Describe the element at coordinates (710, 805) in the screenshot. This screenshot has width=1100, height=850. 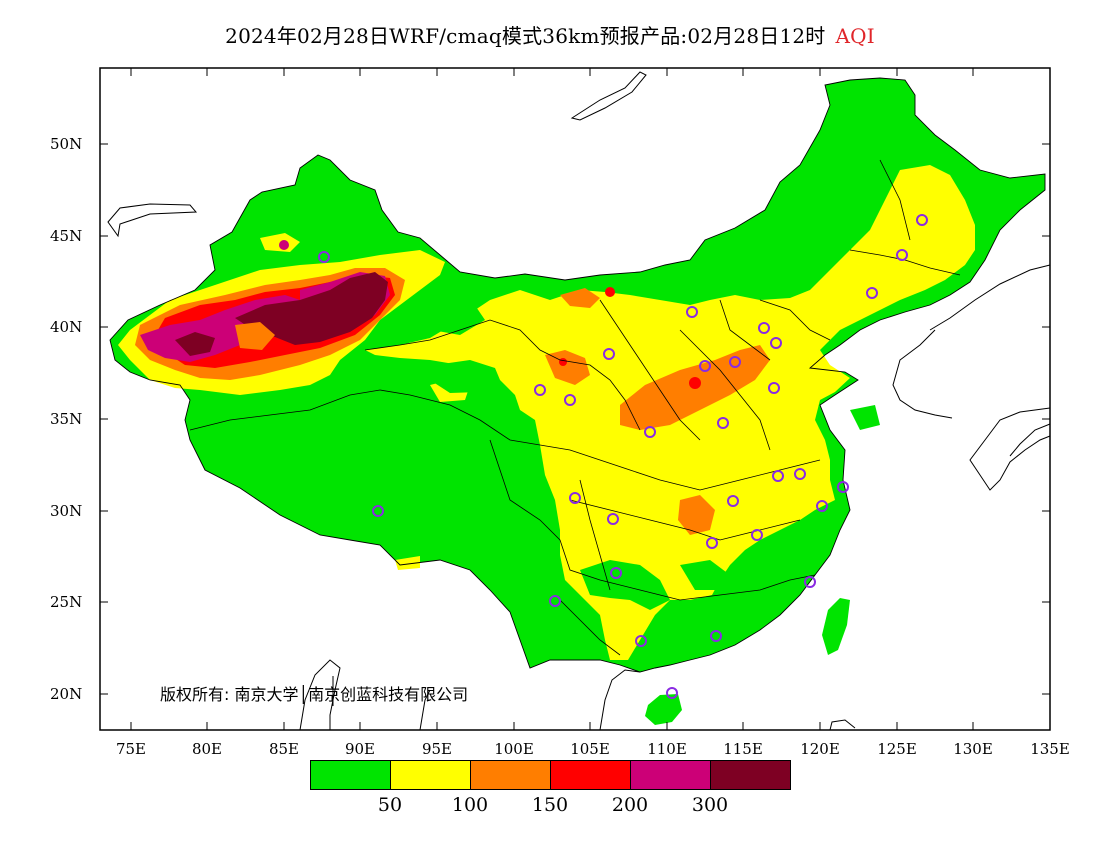
I see `colorbar-label-300: 300` at that location.